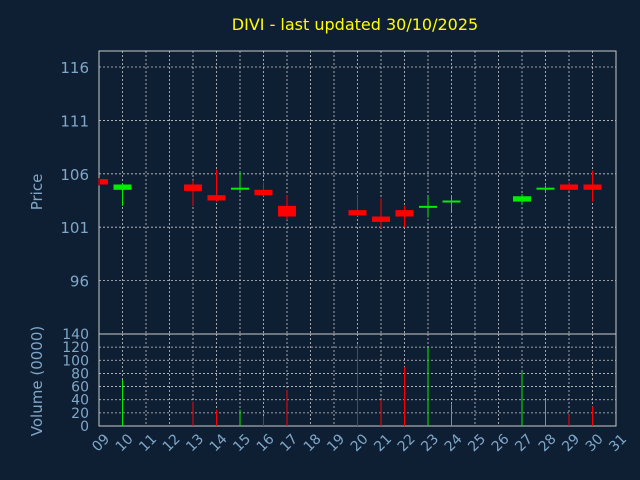  What do you see at coordinates (125, 443) in the screenshot?
I see `x-tick-label: 10` at bounding box center [125, 443].